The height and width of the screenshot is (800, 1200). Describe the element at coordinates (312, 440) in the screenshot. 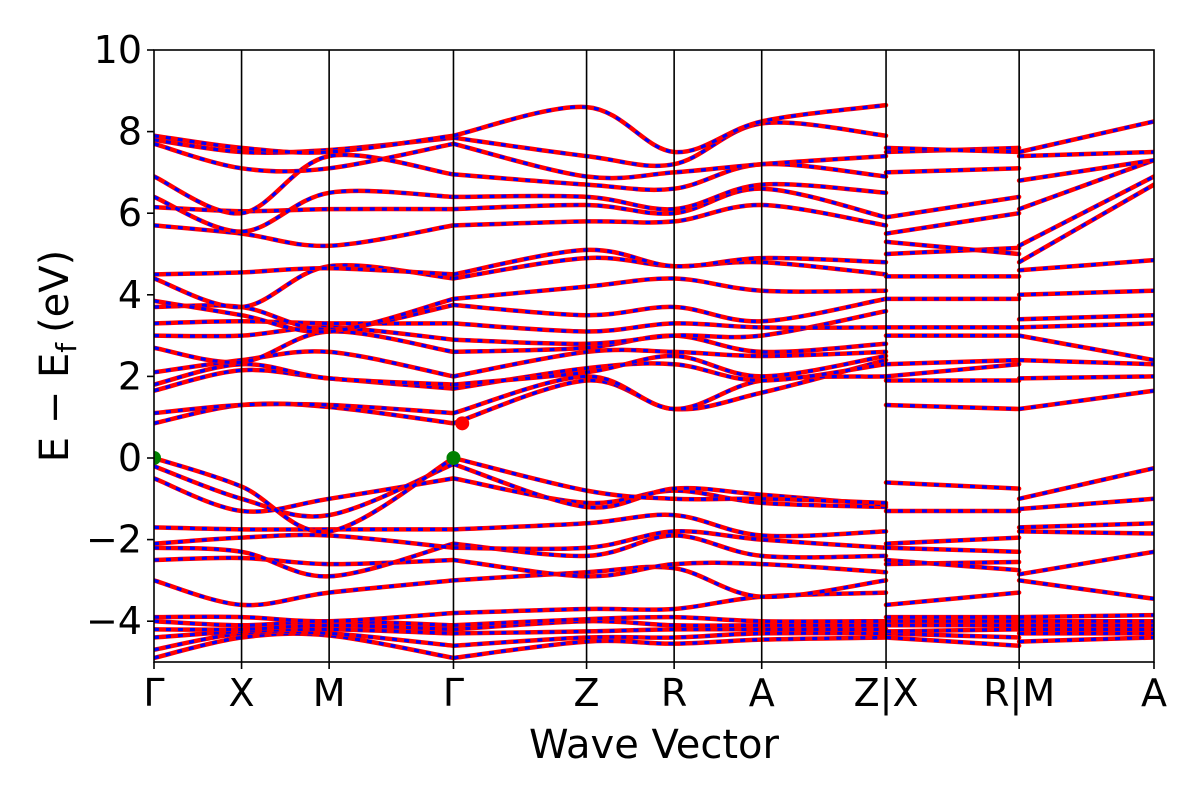

I see `markers-layer` at that location.